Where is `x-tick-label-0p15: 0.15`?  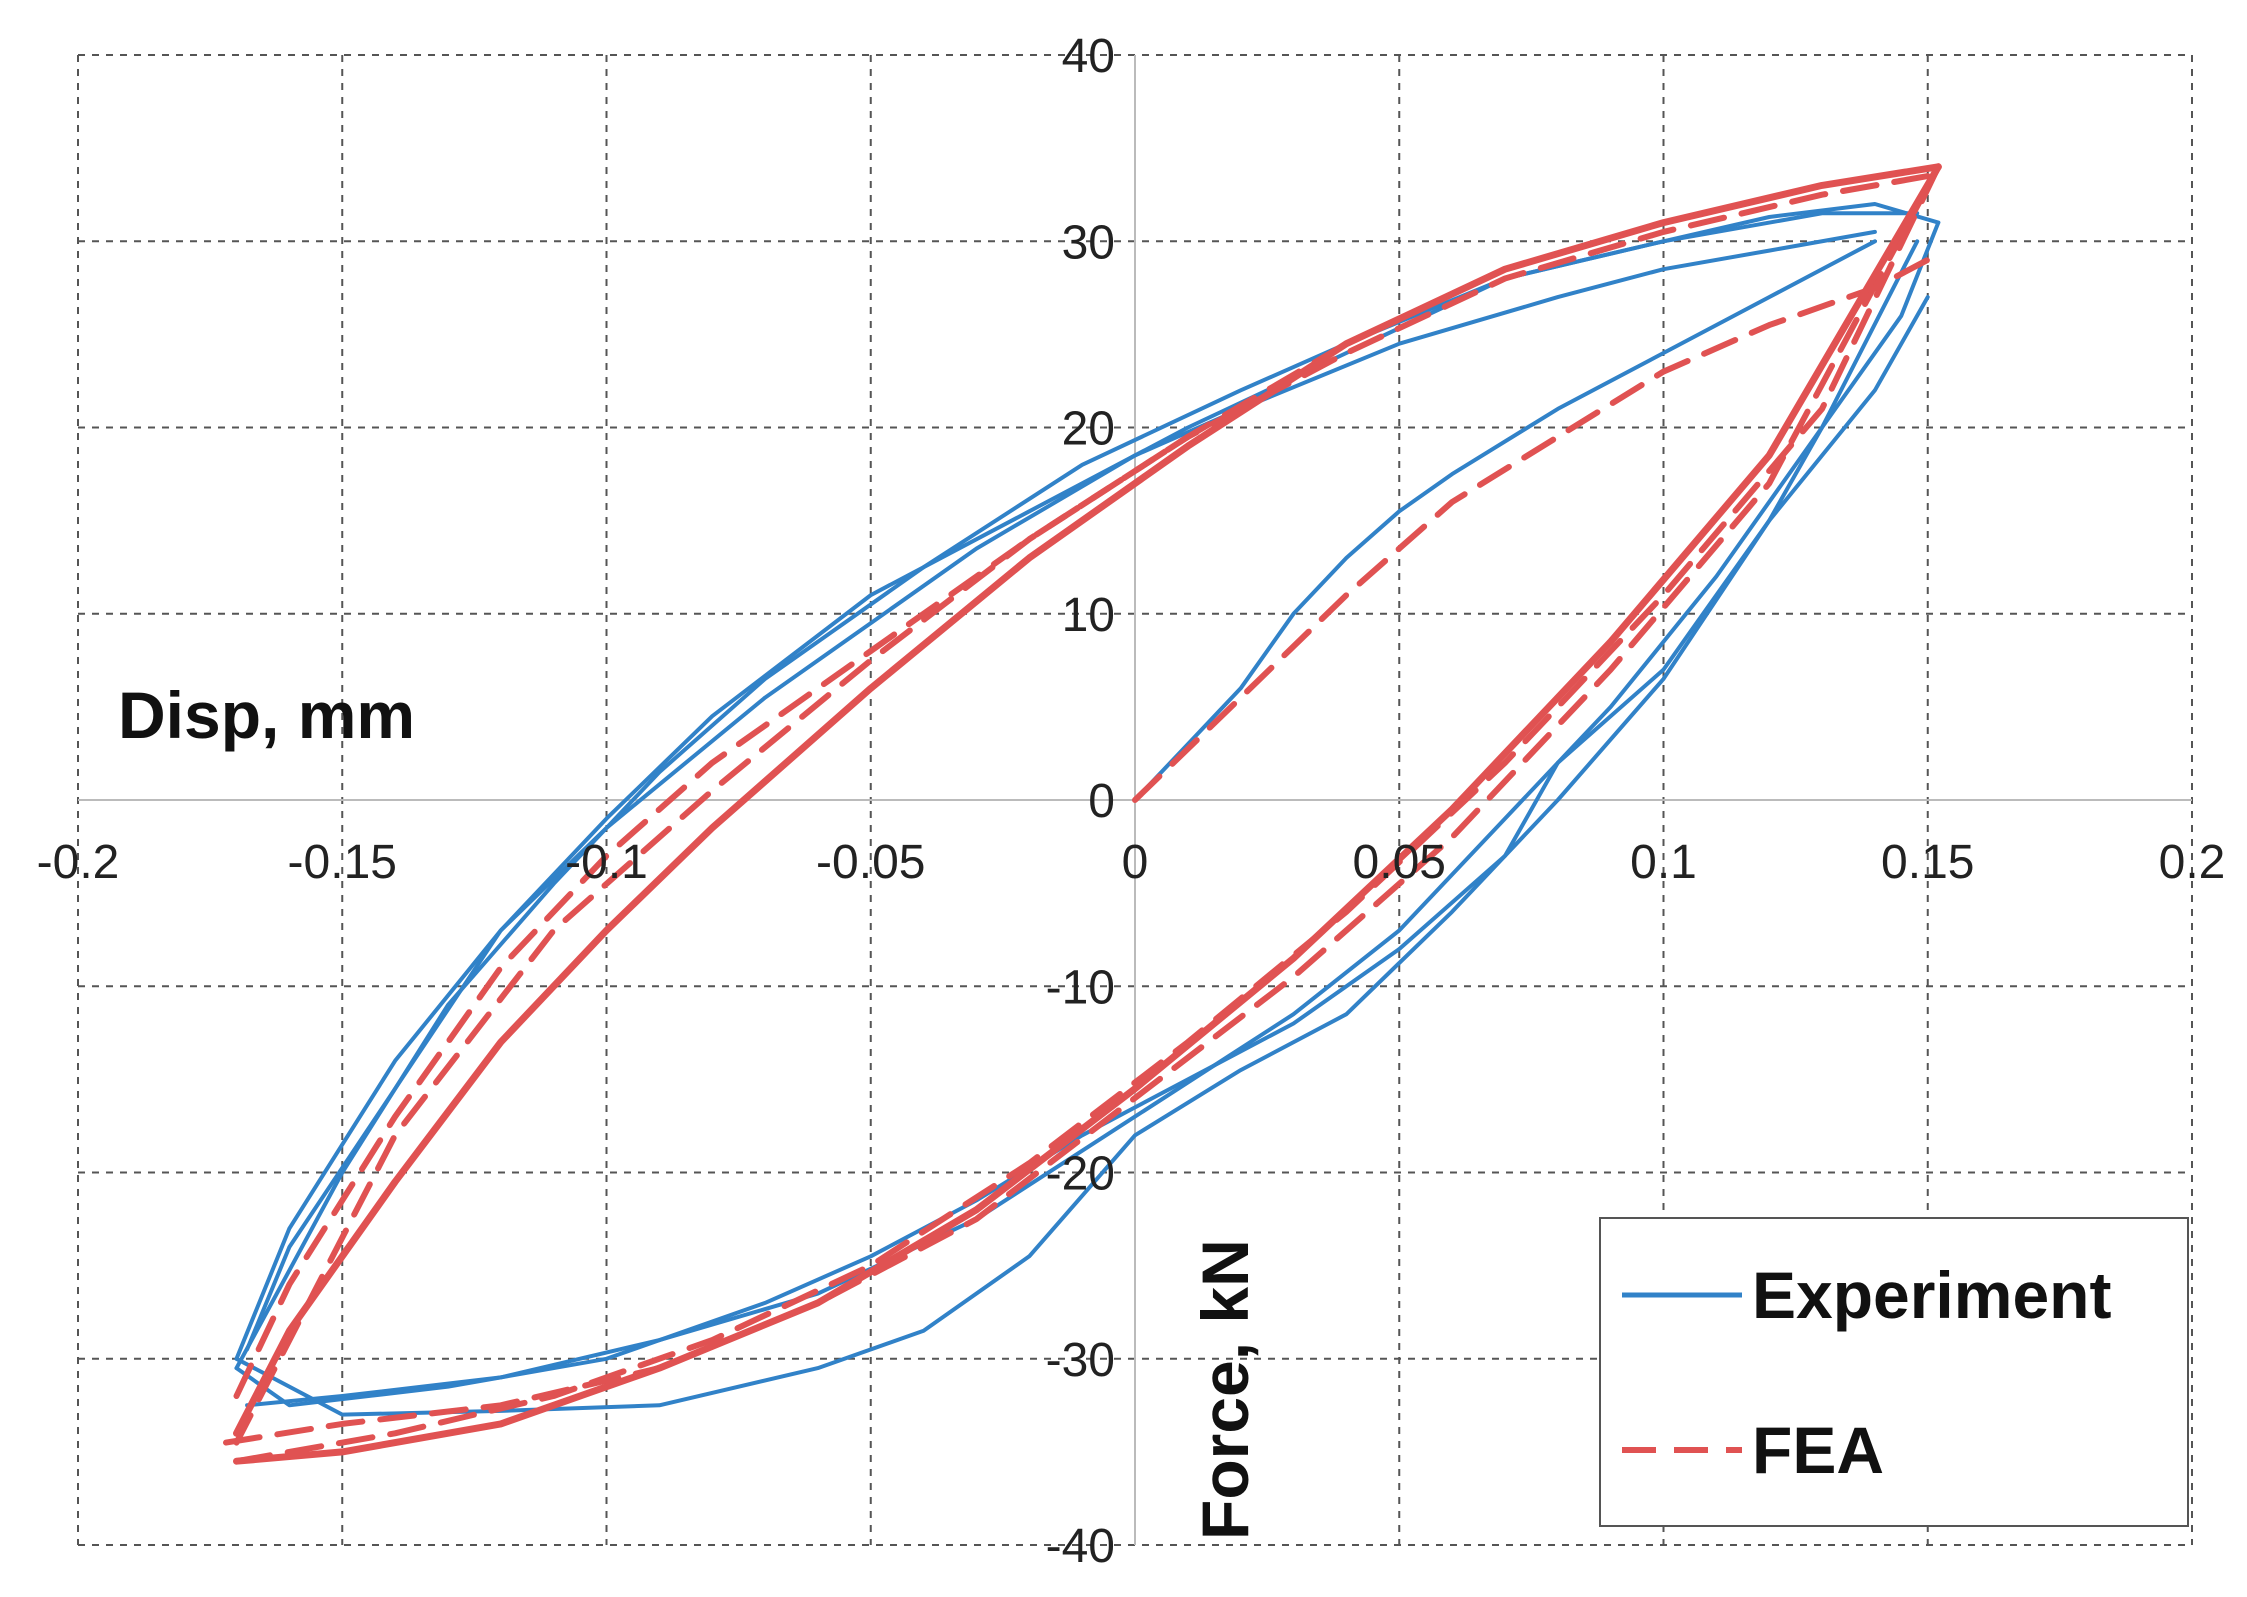 x-tick-label-0p15: 0.15 is located at coordinates (1927, 862).